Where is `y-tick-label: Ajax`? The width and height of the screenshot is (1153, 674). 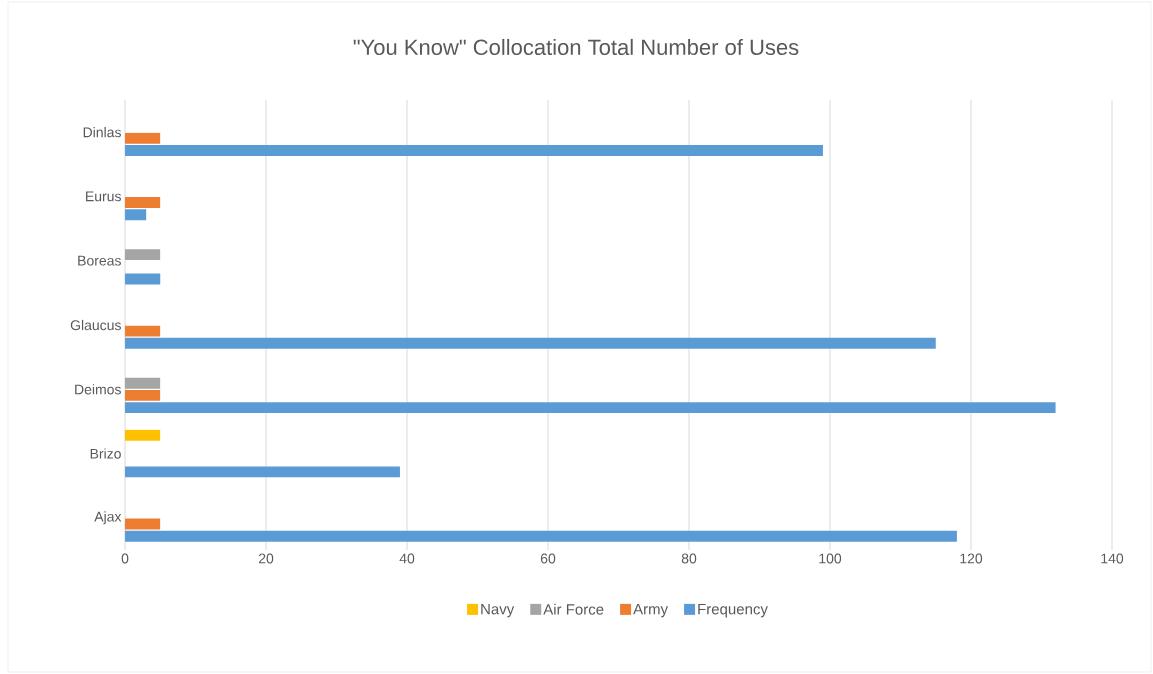
y-tick-label: Ajax is located at coordinates (108, 518).